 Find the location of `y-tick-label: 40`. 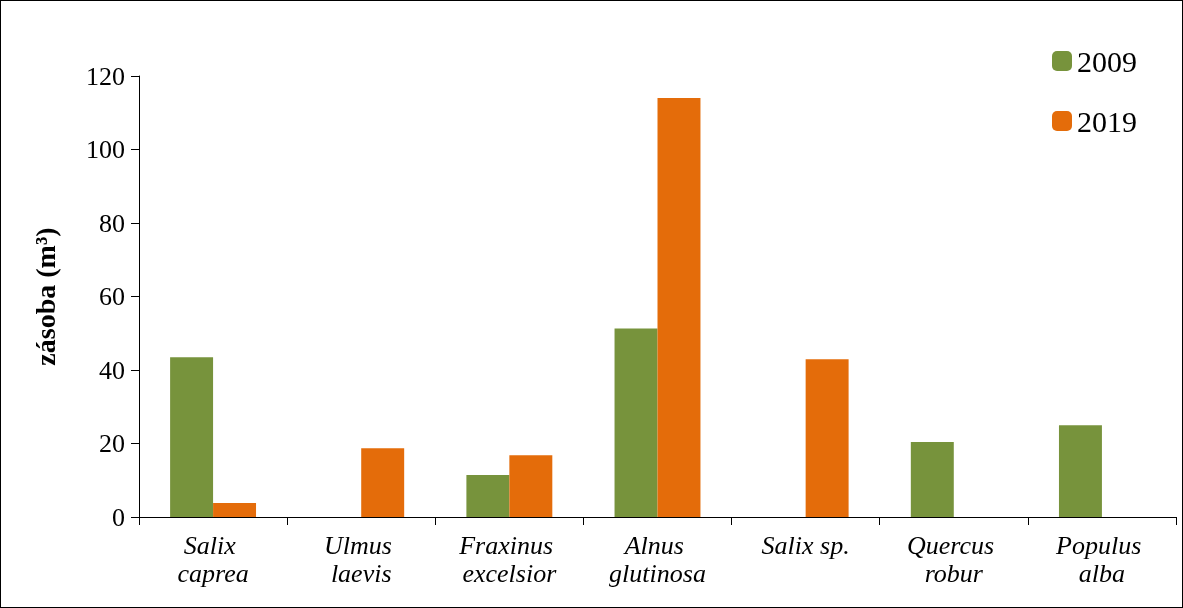

y-tick-label: 40 is located at coordinates (112, 370).